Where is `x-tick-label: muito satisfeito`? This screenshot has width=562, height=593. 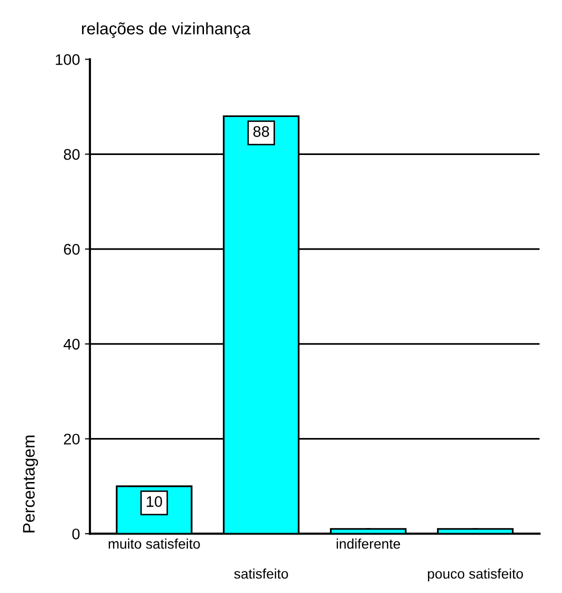
x-tick-label: muito satisfeito is located at coordinates (154, 543).